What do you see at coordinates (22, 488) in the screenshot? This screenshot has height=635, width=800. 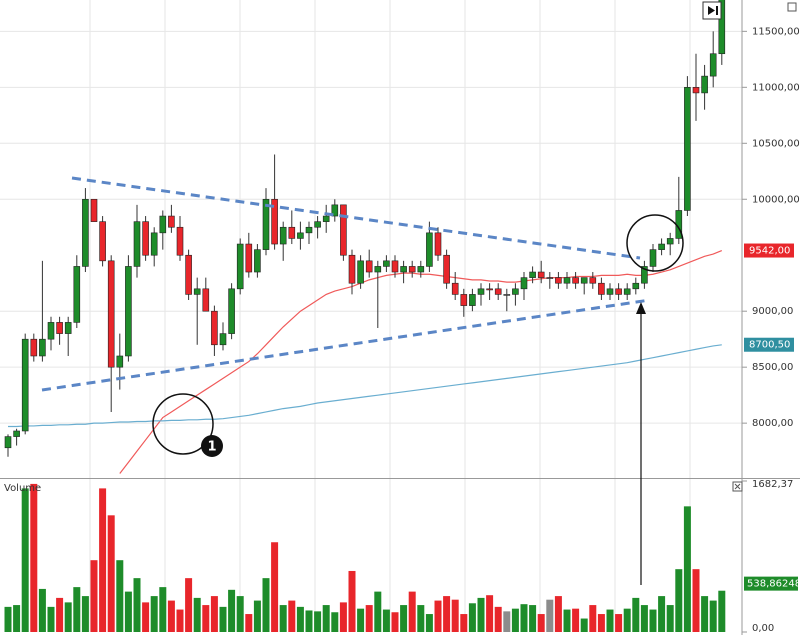 I see `volume-title: Volume` at bounding box center [22, 488].